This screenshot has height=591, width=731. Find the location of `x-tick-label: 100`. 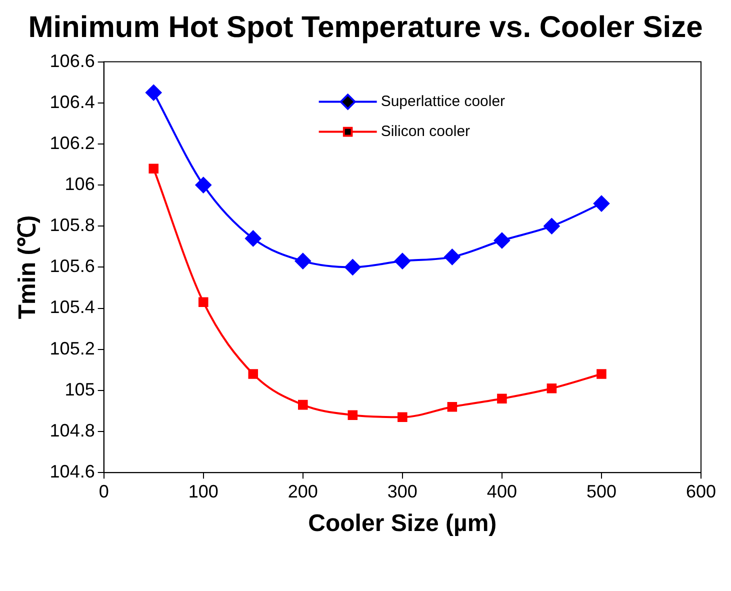

x-tick-label: 100 is located at coordinates (203, 491).